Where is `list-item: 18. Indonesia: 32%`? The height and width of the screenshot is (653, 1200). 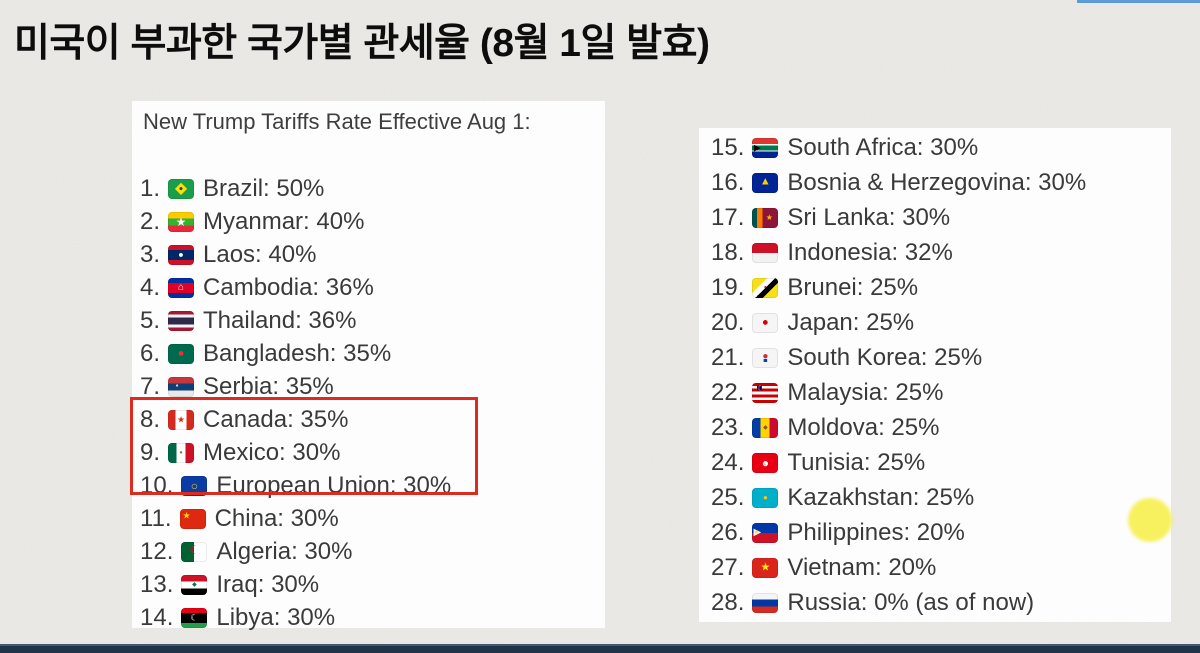 list-item: 18. Indonesia: 32% is located at coordinates (898, 252).